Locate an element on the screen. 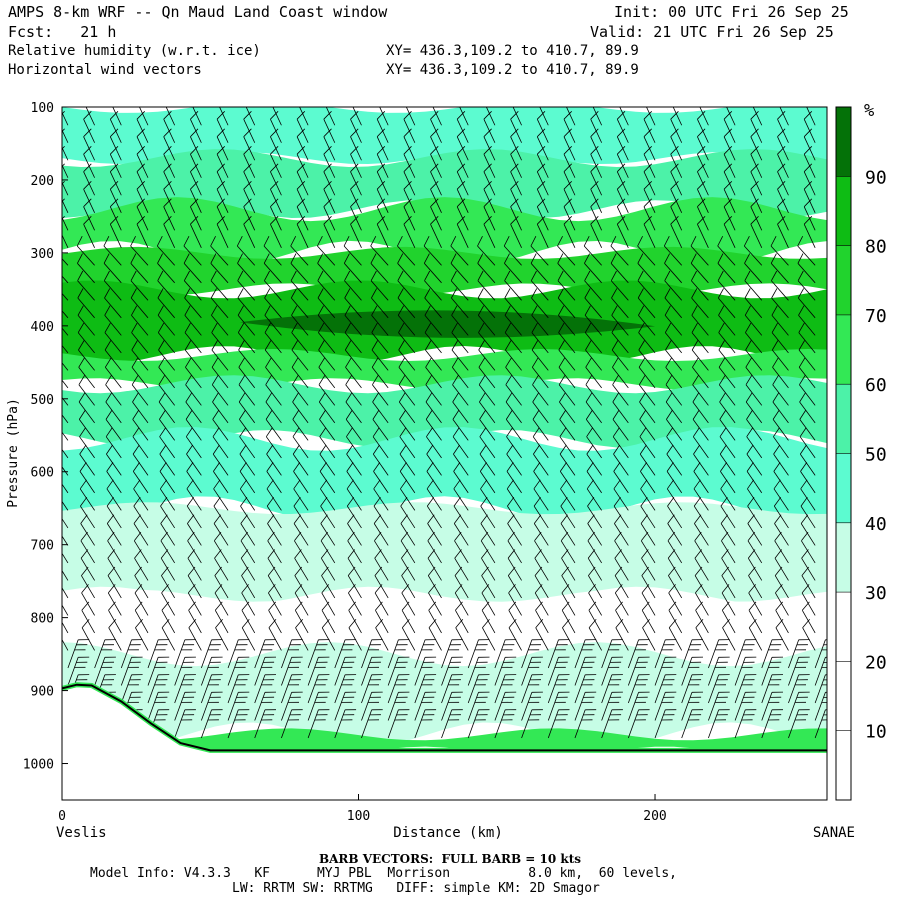  y-tick-label: 100 is located at coordinates (42, 108).